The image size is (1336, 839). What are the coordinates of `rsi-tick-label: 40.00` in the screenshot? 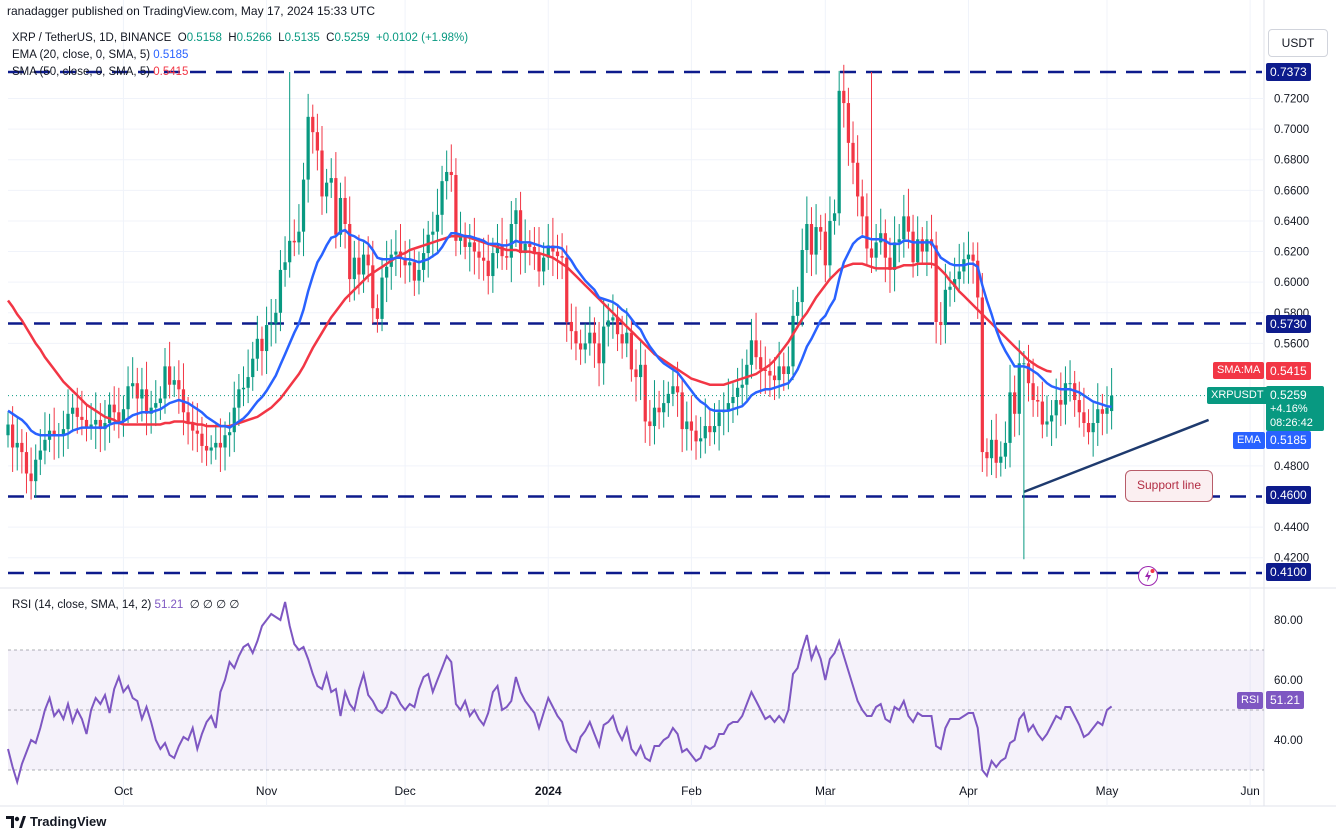 It's located at (1288, 741).